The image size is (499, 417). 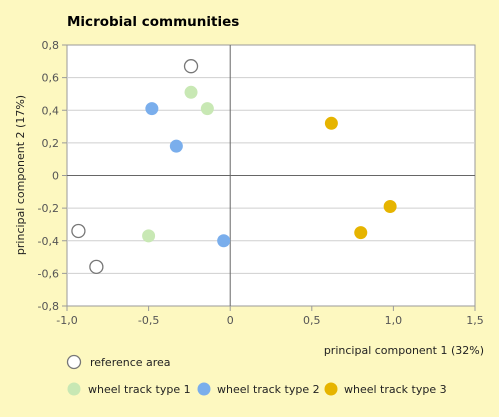 I want to click on y-tick-label-5: -0,2, so click(x=48, y=208).